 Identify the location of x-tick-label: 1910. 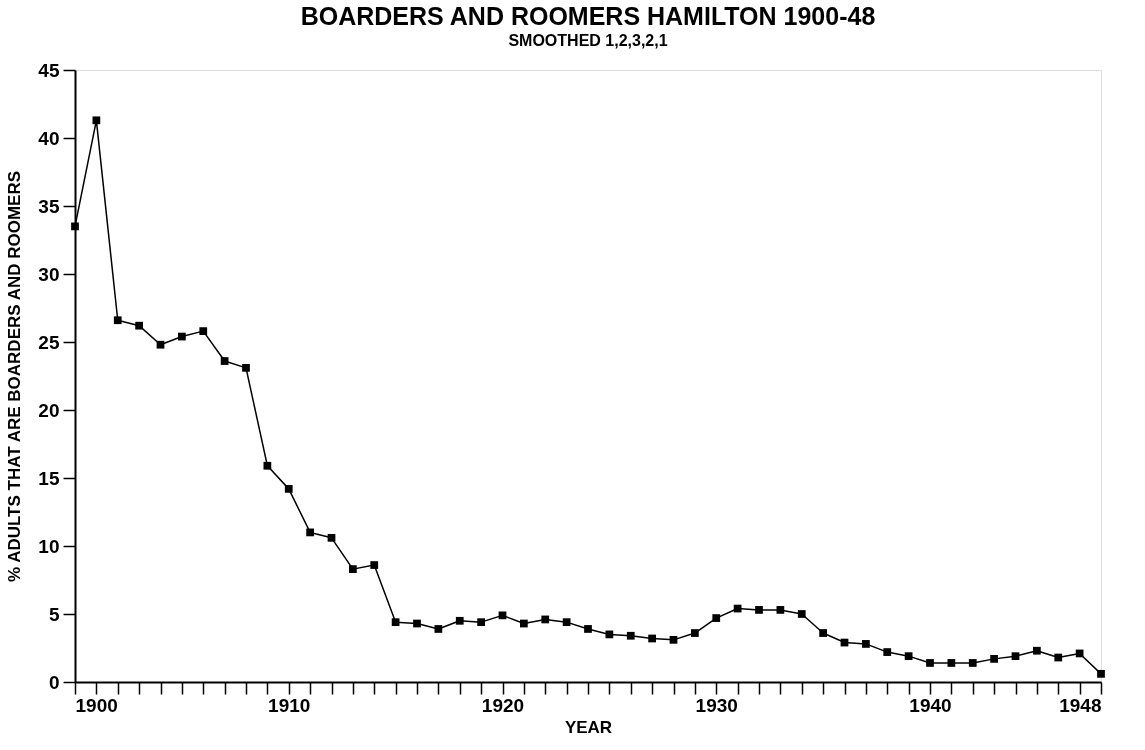
(289, 705).